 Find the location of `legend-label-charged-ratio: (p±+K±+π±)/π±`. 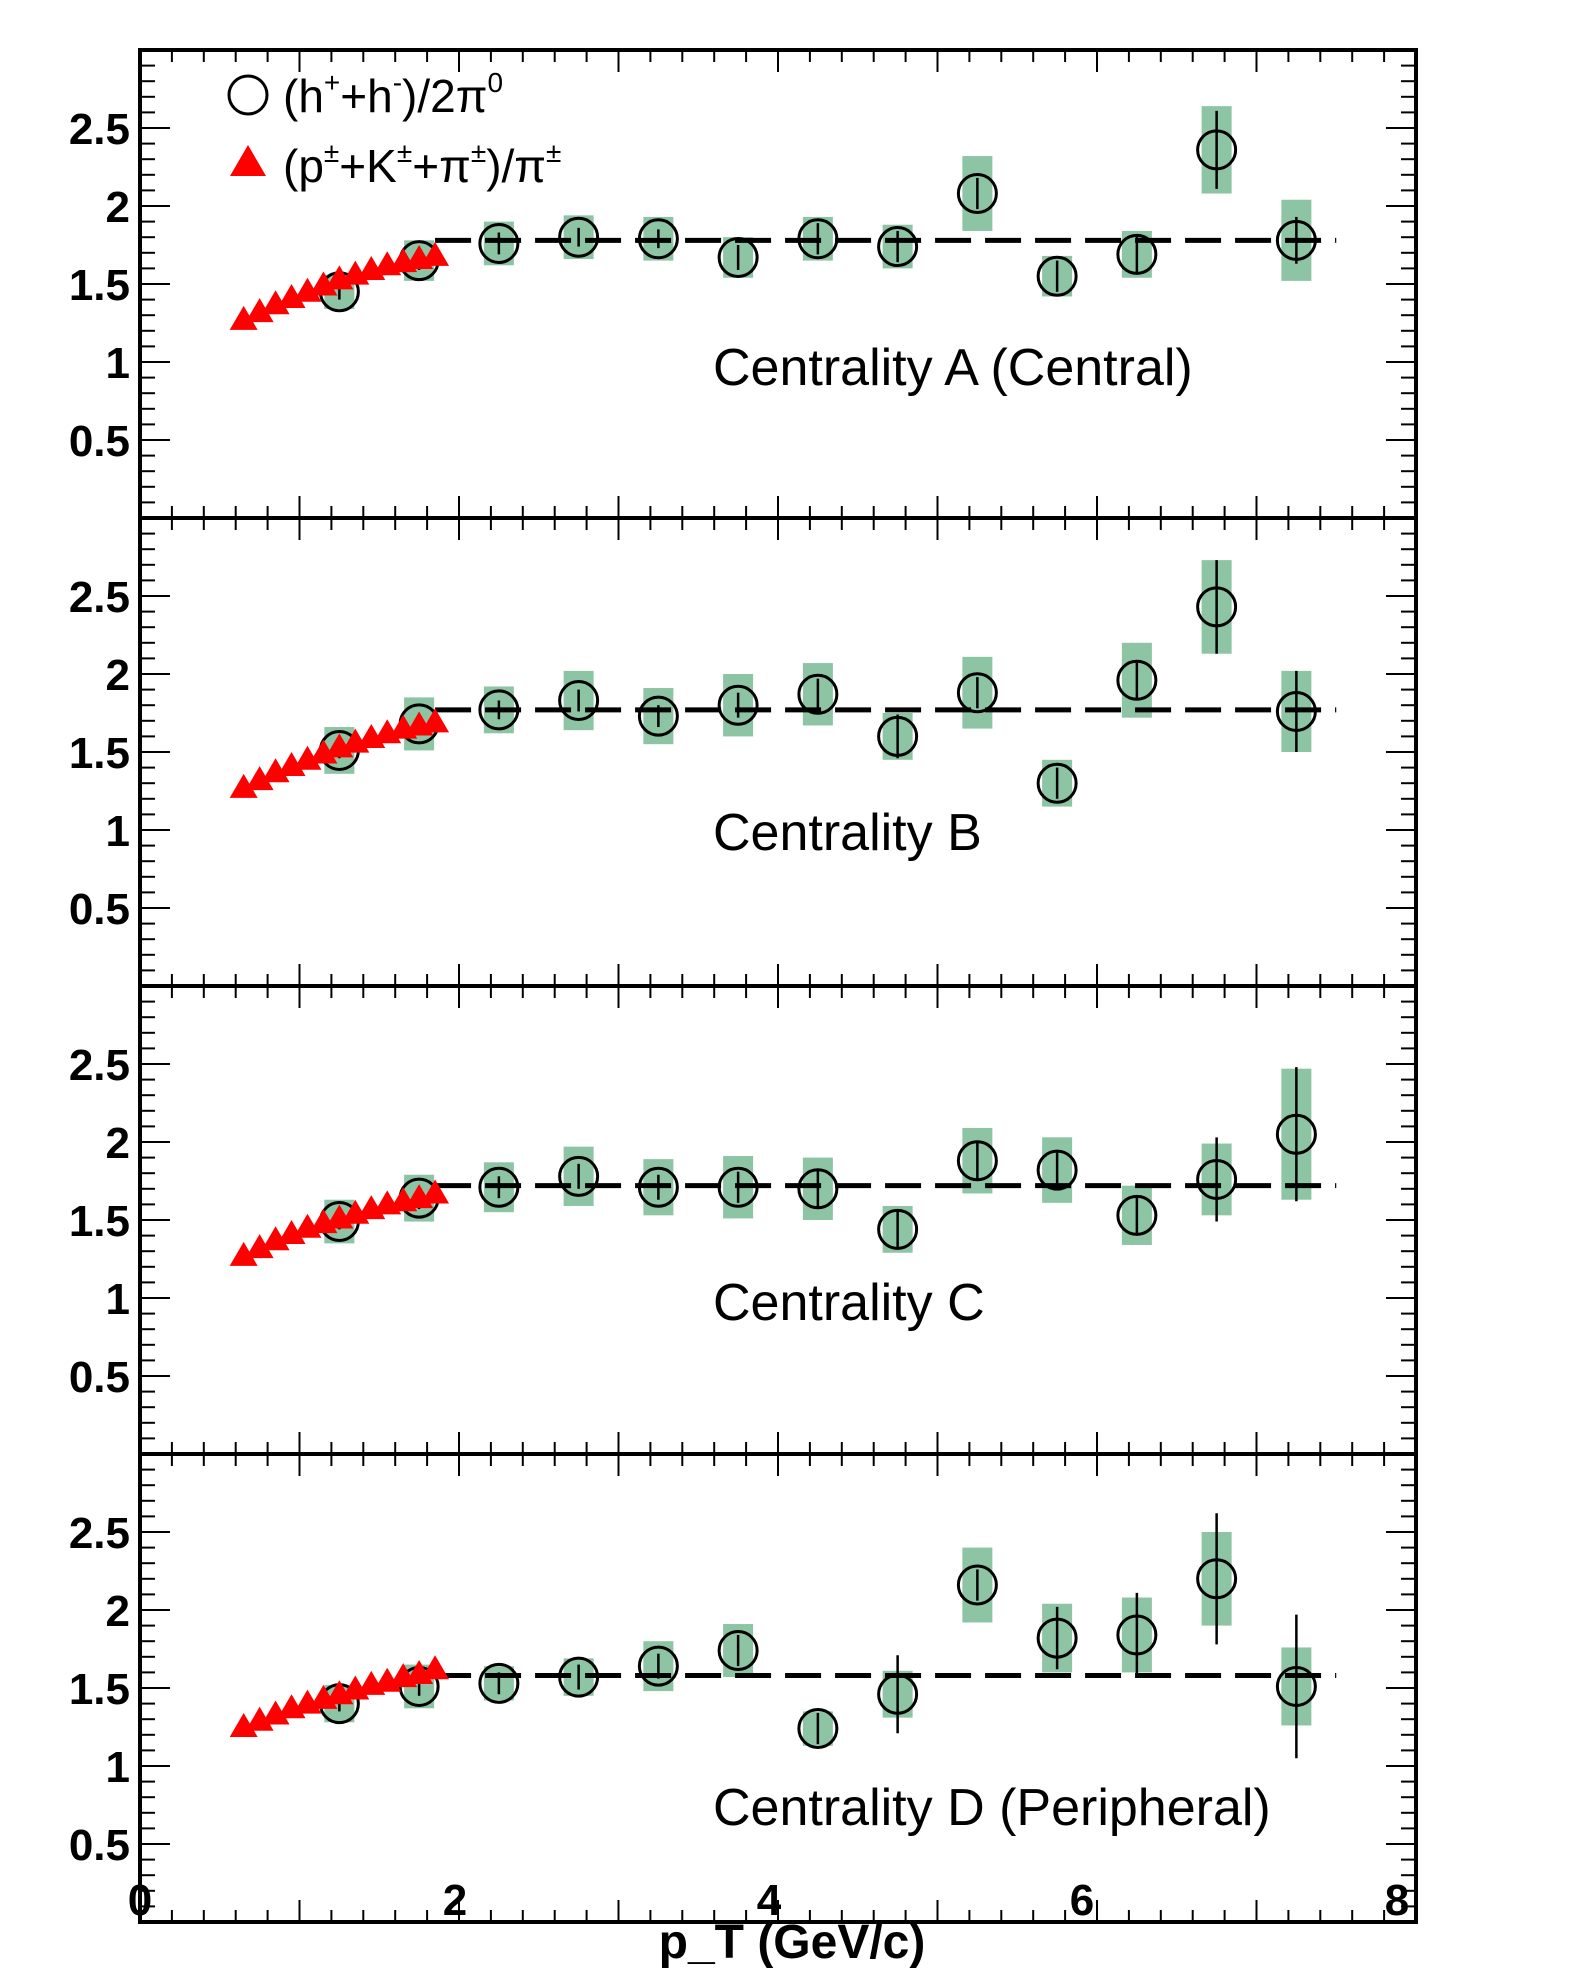

legend-label-charged-ratio: (p±+K±+π±)/π± is located at coordinates (422, 164).